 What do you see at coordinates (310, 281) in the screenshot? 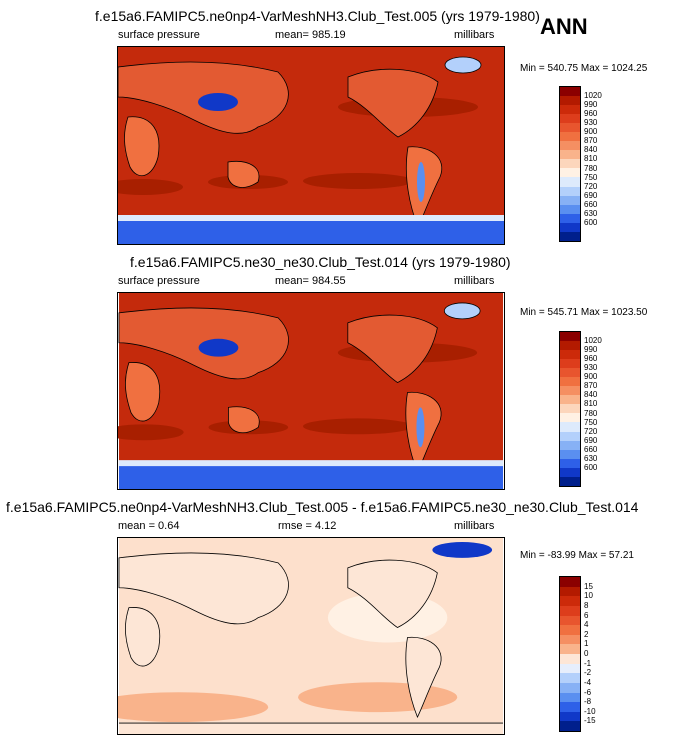
I see `panel-2-mean: mean= 984.55` at bounding box center [310, 281].